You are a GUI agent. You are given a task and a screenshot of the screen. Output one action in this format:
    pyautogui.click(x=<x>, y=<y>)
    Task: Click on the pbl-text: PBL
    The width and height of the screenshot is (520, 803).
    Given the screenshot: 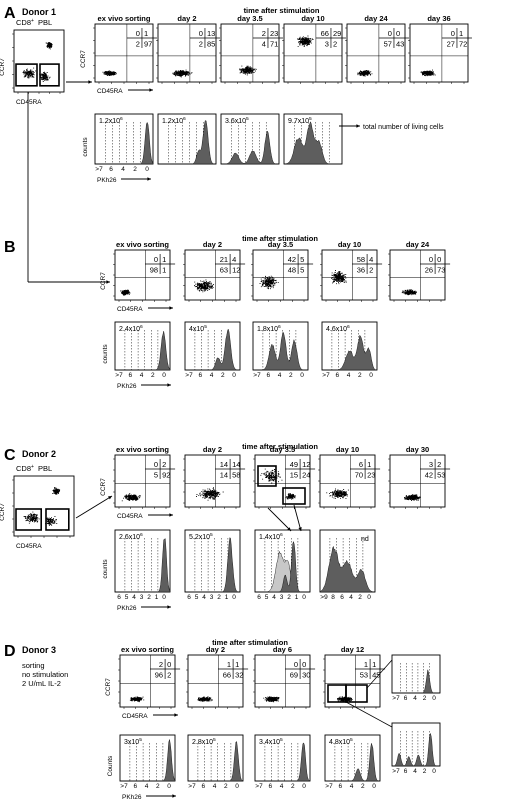 What is the action you would take?
    pyautogui.click(x=45, y=22)
    